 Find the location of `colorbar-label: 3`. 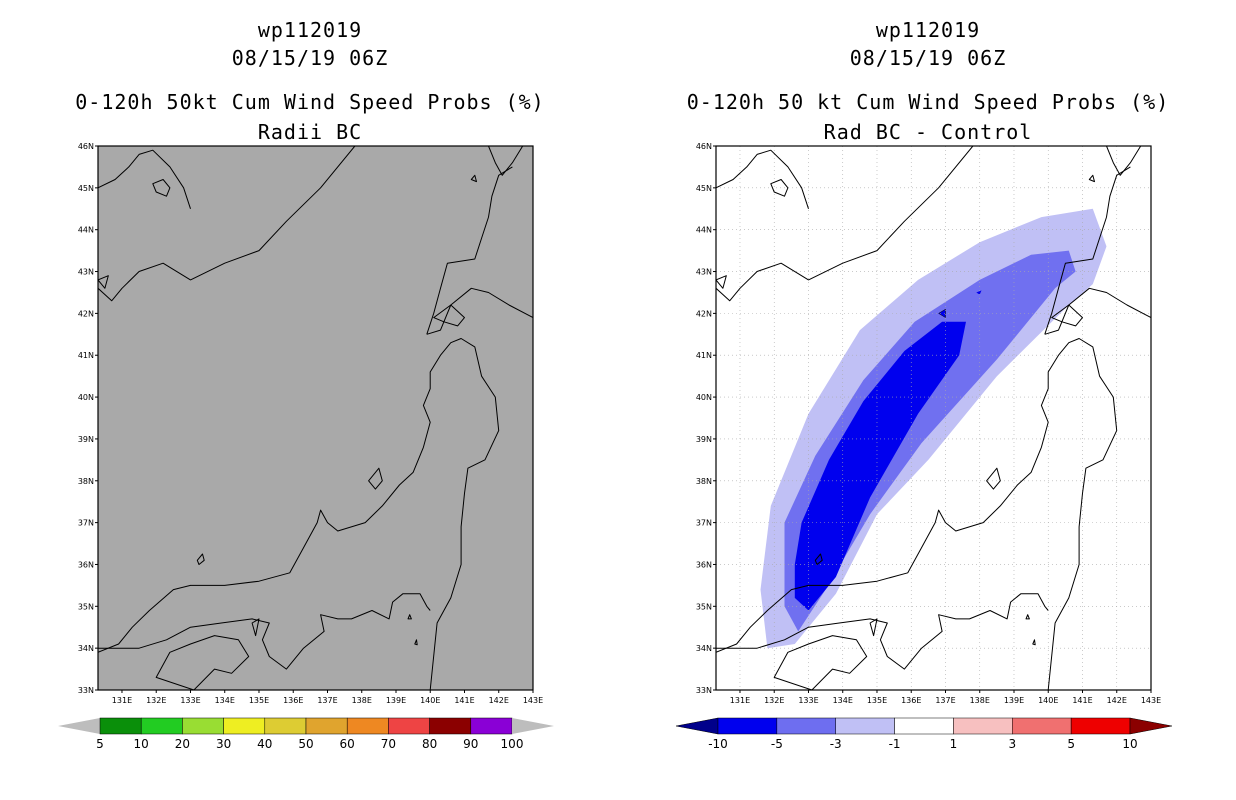

colorbar-label: 3 is located at coordinates (1012, 744).